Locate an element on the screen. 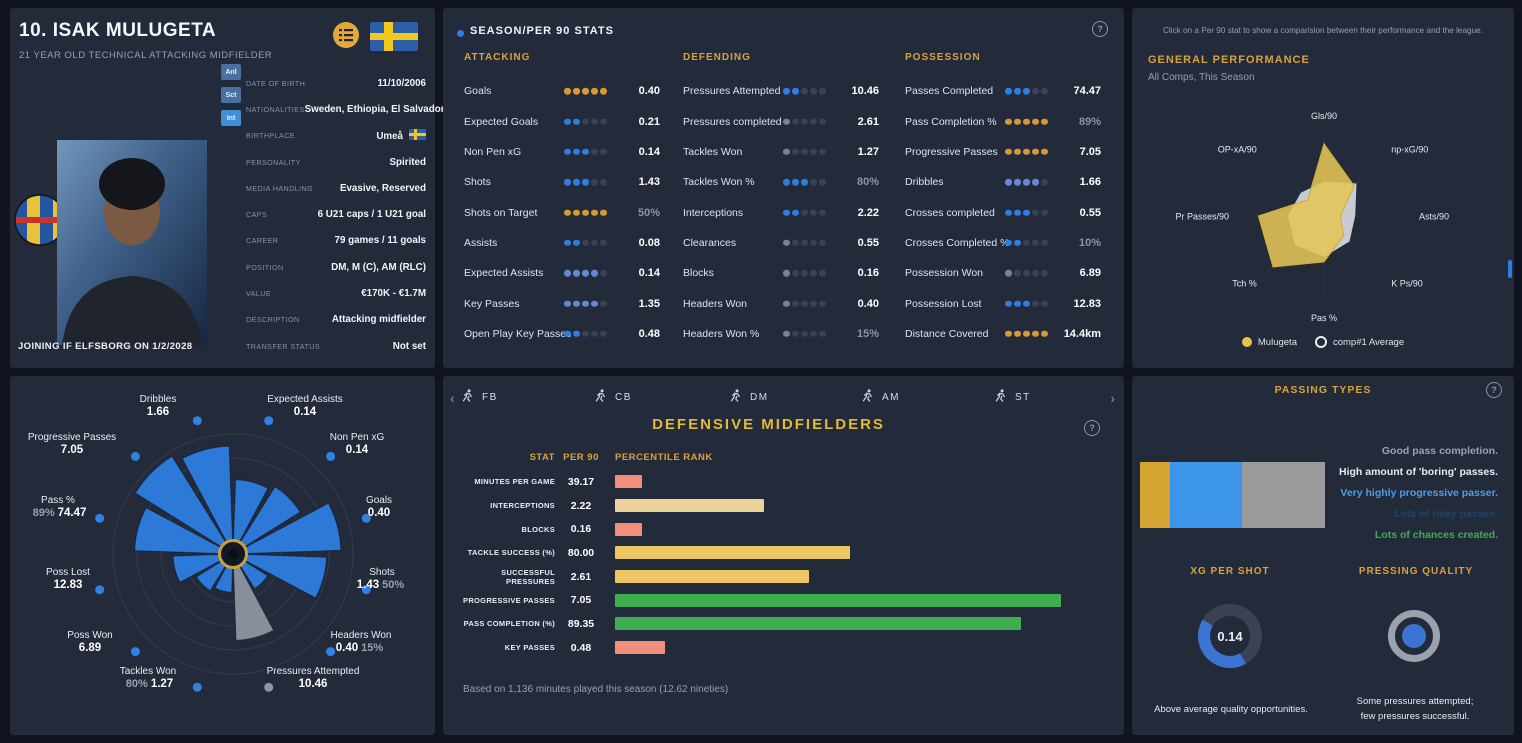 The height and width of the screenshot is (743, 1522). scrollbar-thumb is located at coordinates (1510, 269).